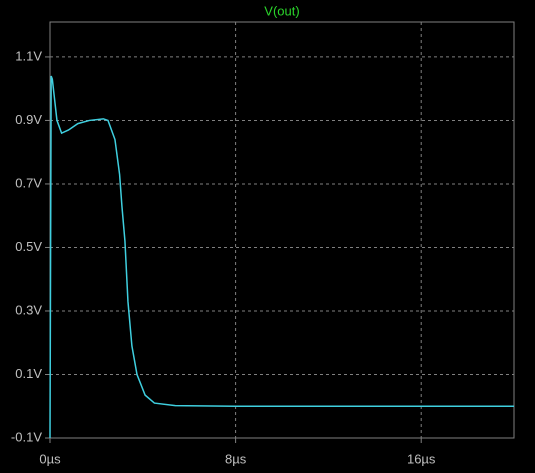 The height and width of the screenshot is (473, 535). Describe the element at coordinates (28, 309) in the screenshot. I see `y-tick-label: 0.3V` at that location.